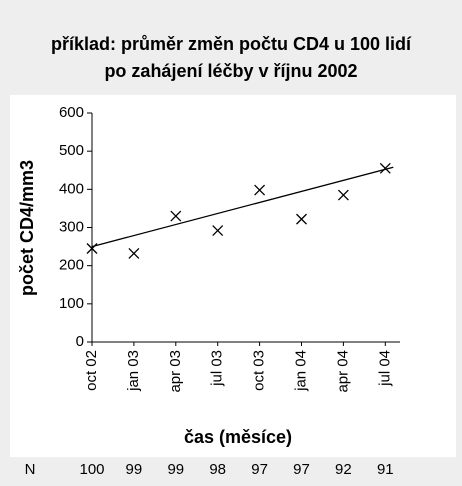 This screenshot has width=462, height=486. What do you see at coordinates (238, 437) in the screenshot?
I see `x-axis-label: čas (měsíce)` at bounding box center [238, 437].